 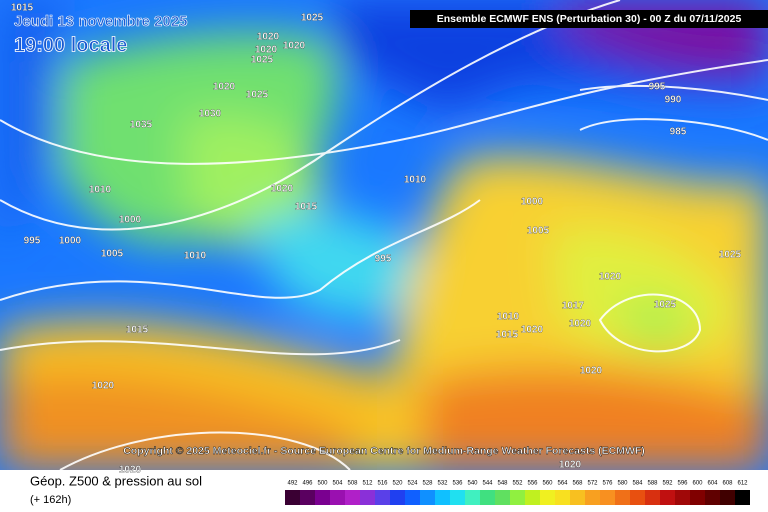 What do you see at coordinates (667, 484) in the screenshot?
I see `colorbar-label: 592` at bounding box center [667, 484].